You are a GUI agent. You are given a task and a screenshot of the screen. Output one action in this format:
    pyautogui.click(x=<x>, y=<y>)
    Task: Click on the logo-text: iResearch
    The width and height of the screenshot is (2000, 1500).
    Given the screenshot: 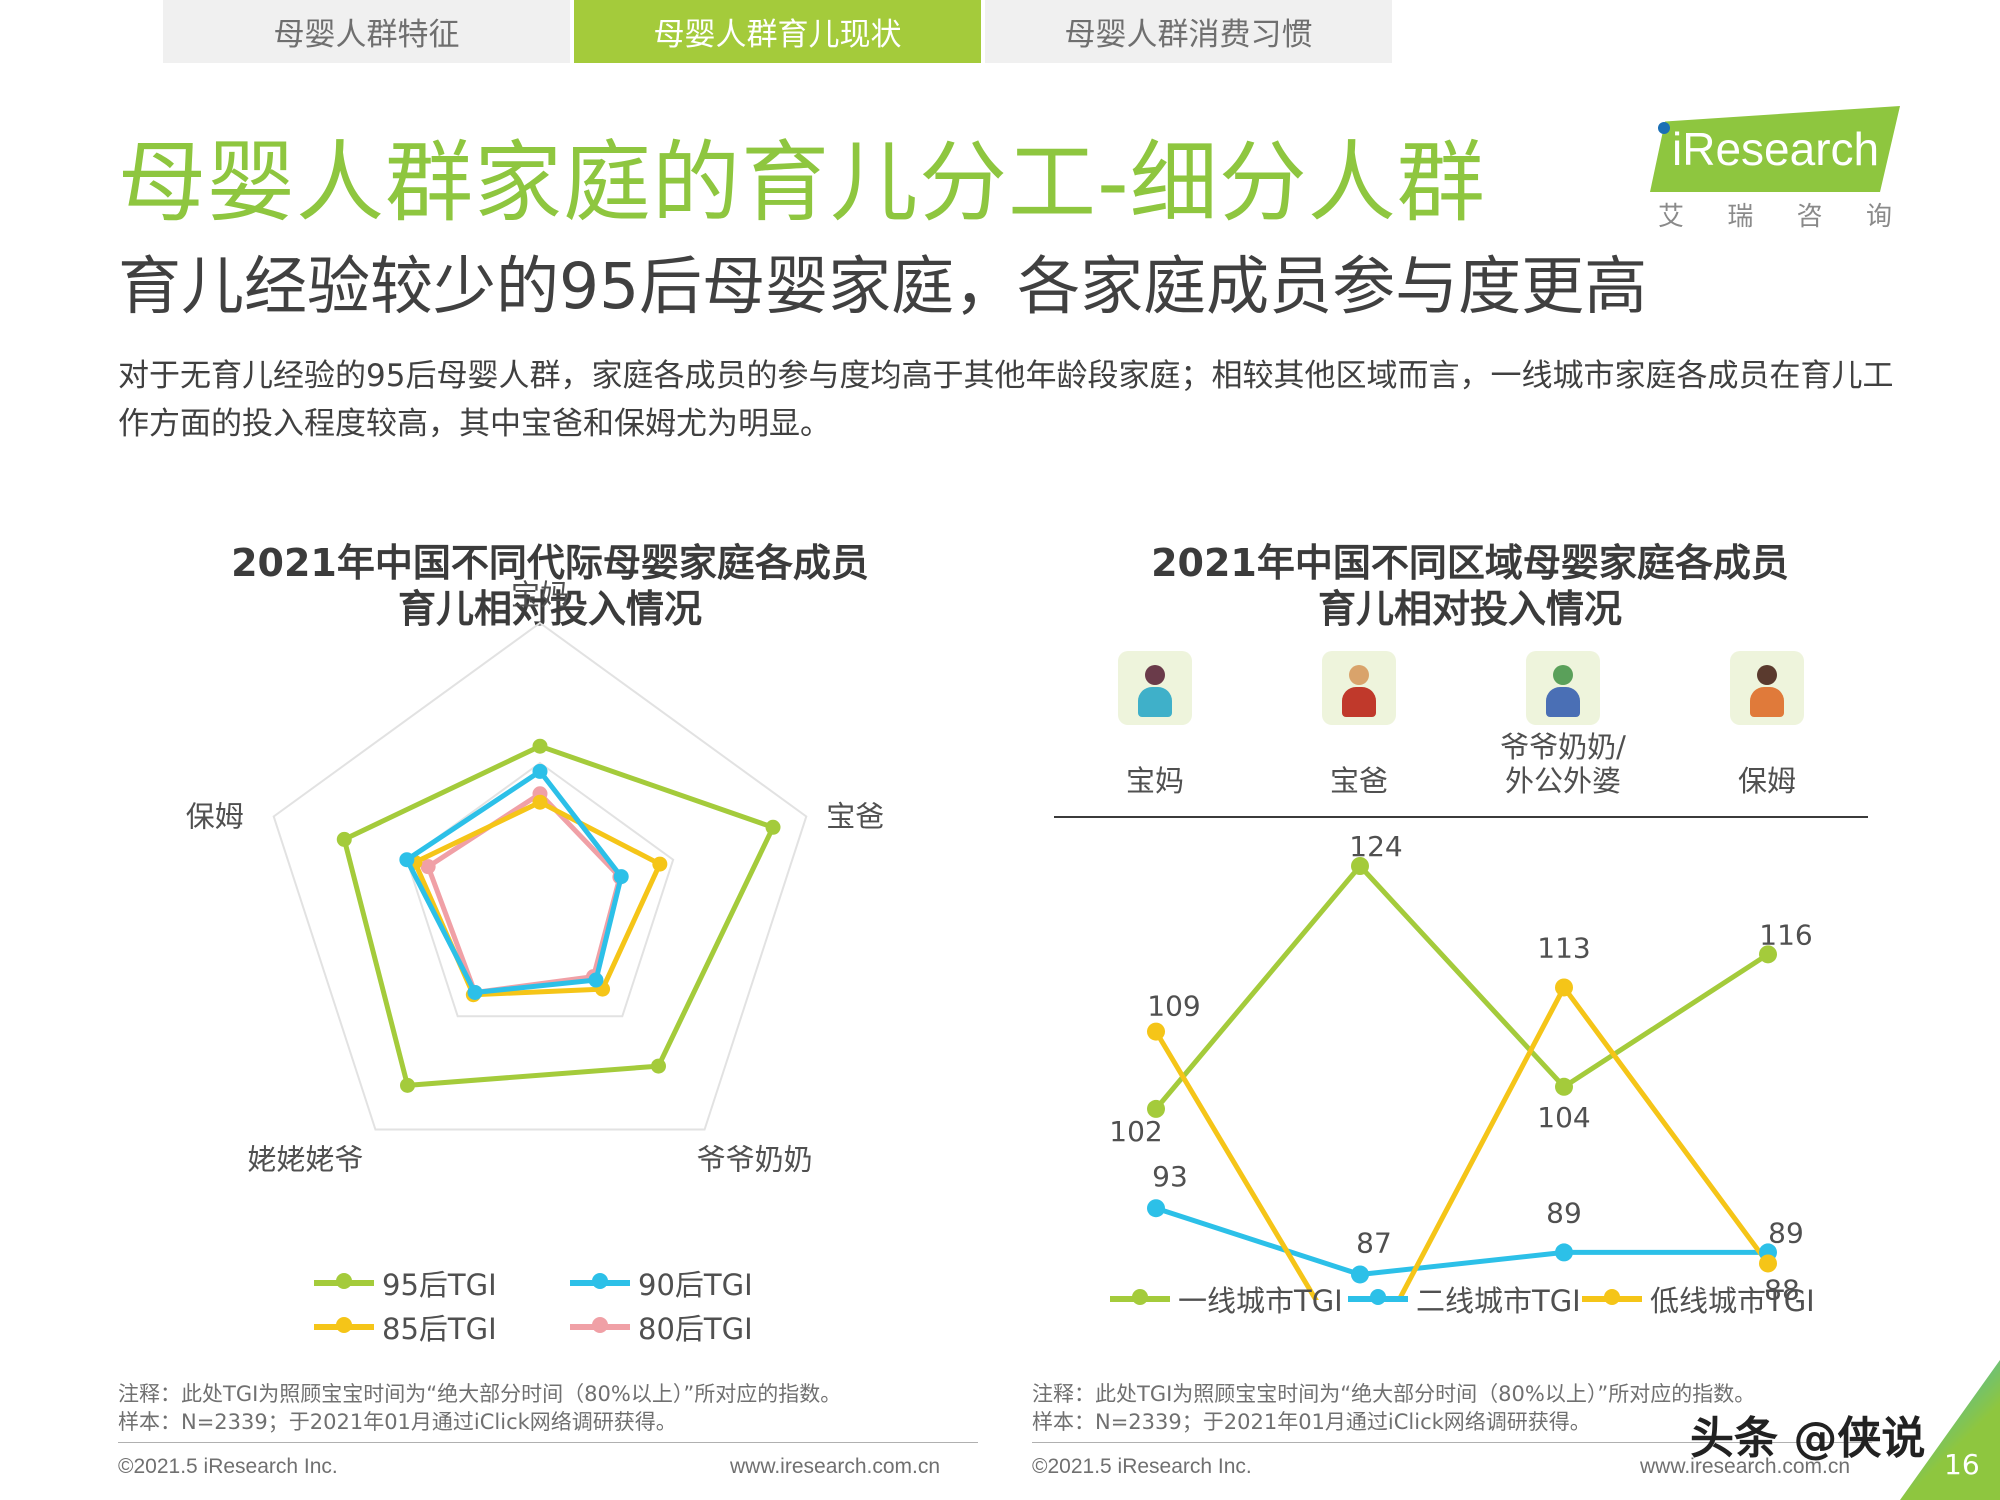 What is the action you would take?
    pyautogui.click(x=1776, y=149)
    